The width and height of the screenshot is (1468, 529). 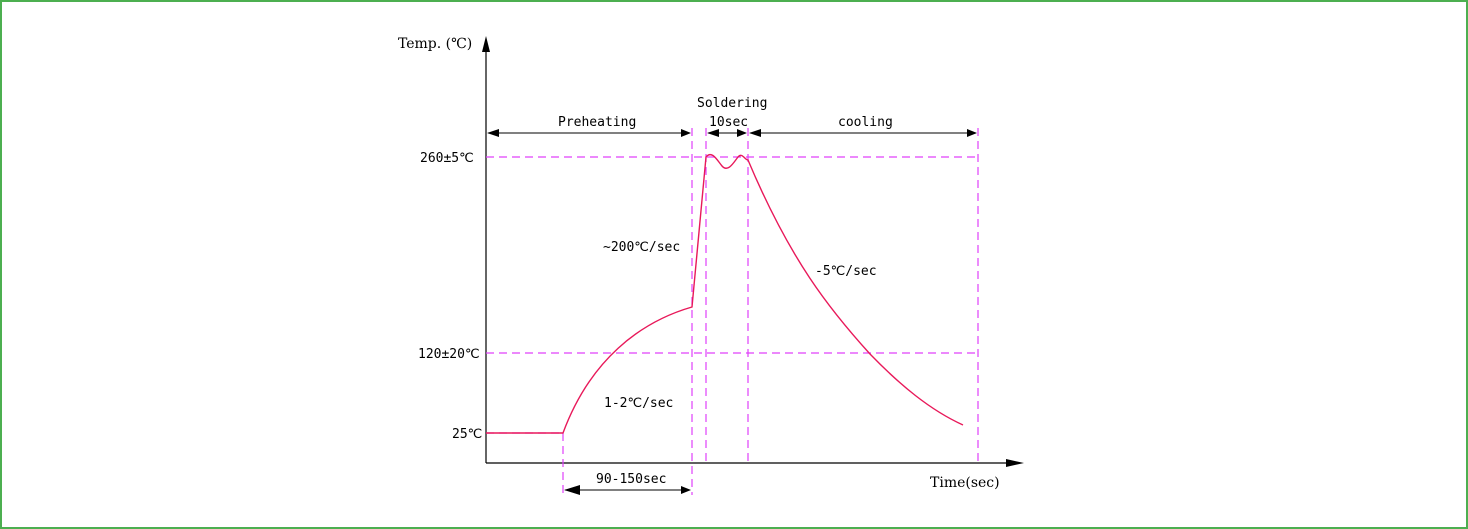 I want to click on y-axis-arrow-icon, so click(x=486, y=44).